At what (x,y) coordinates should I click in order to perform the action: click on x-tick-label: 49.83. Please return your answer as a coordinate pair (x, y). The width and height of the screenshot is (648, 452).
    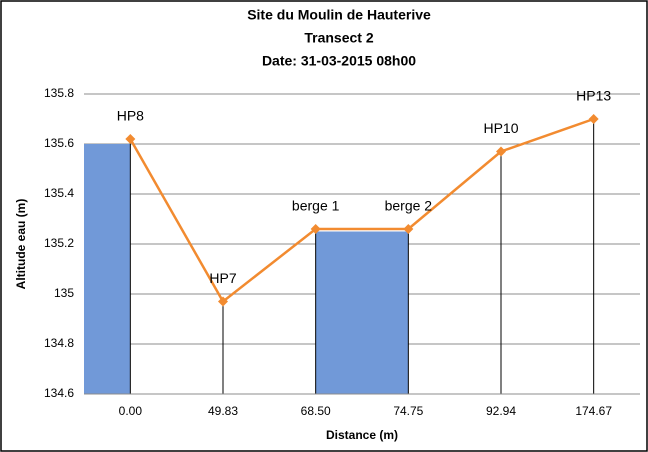
    Looking at the image, I should click on (223, 411).